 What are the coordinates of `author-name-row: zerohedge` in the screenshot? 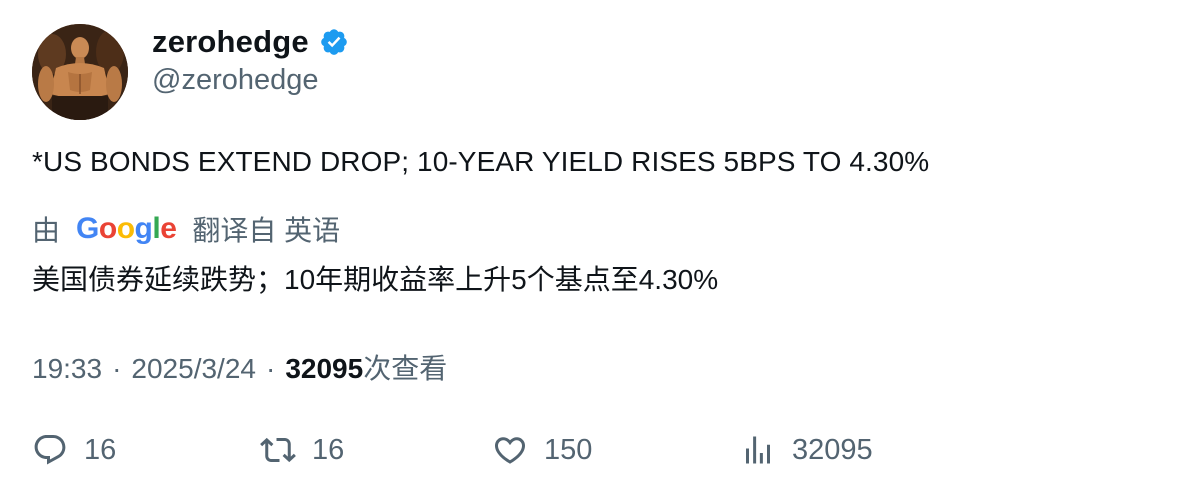 It's located at (250, 42).